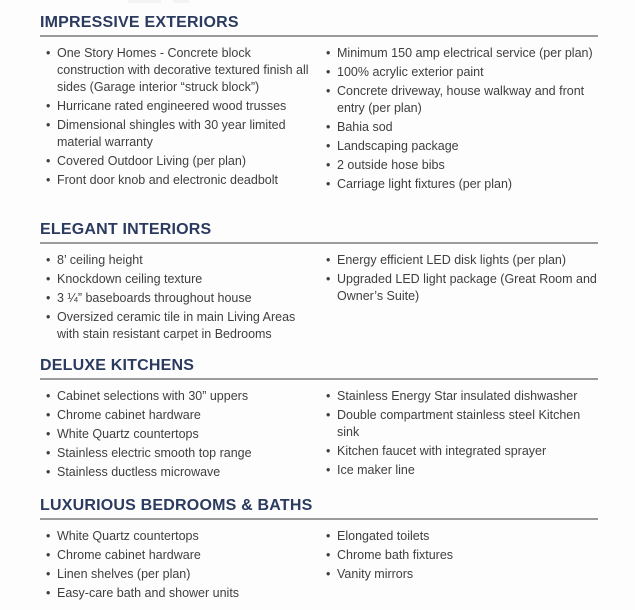 The image size is (635, 610). I want to click on feature-item: Stainless ductless microwave, so click(180, 472).